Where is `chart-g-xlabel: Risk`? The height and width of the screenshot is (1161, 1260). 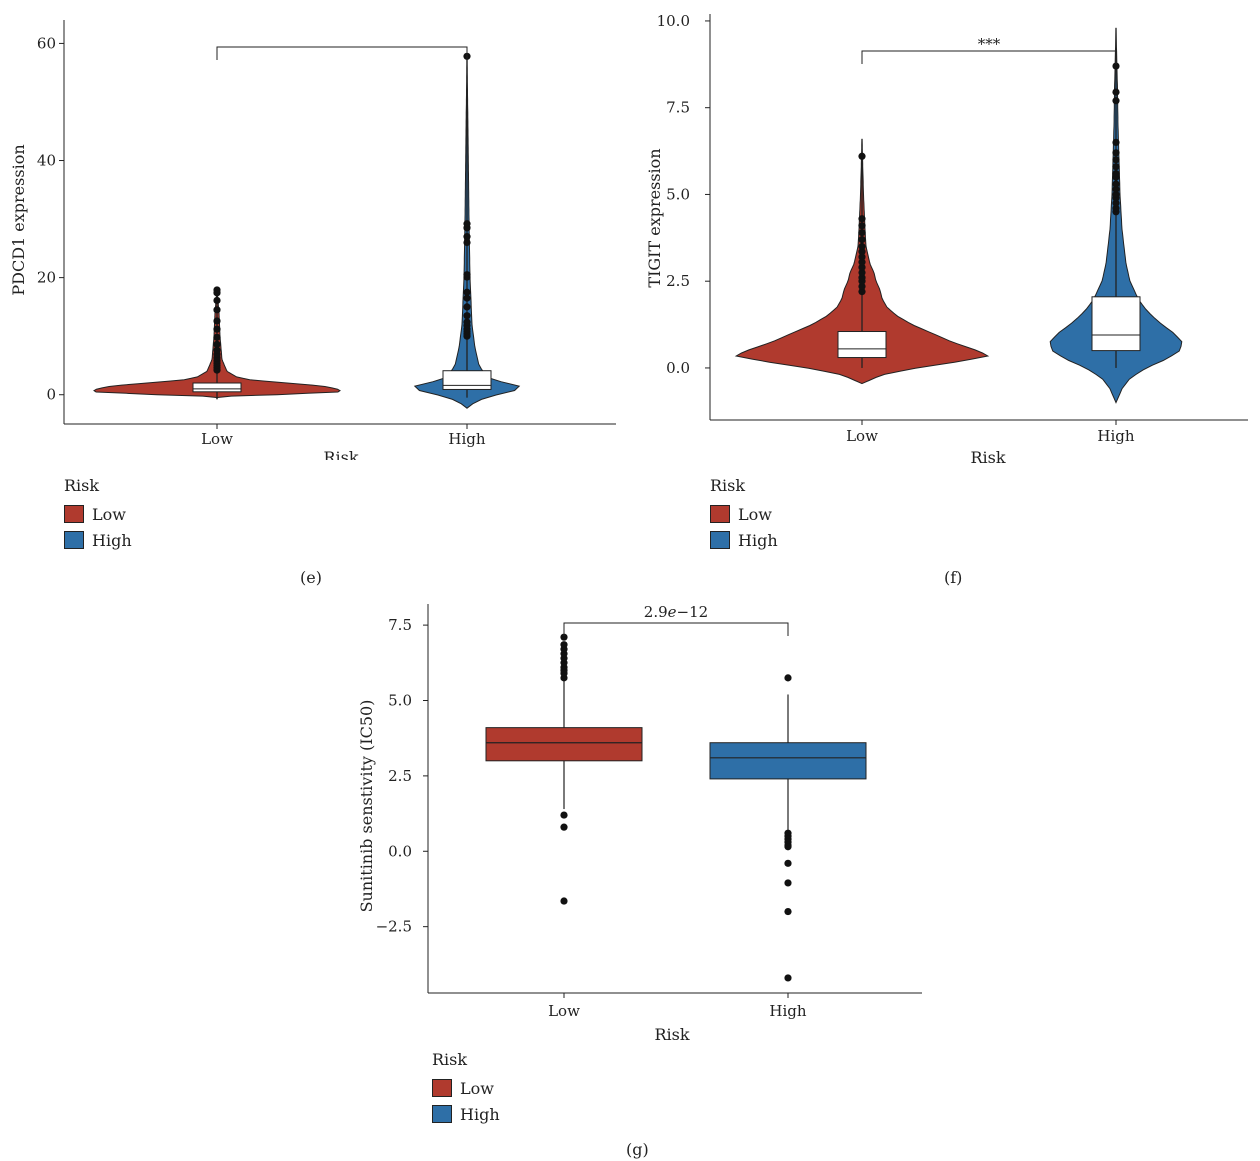
chart-g-xlabel: Risk is located at coordinates (671, 1034).